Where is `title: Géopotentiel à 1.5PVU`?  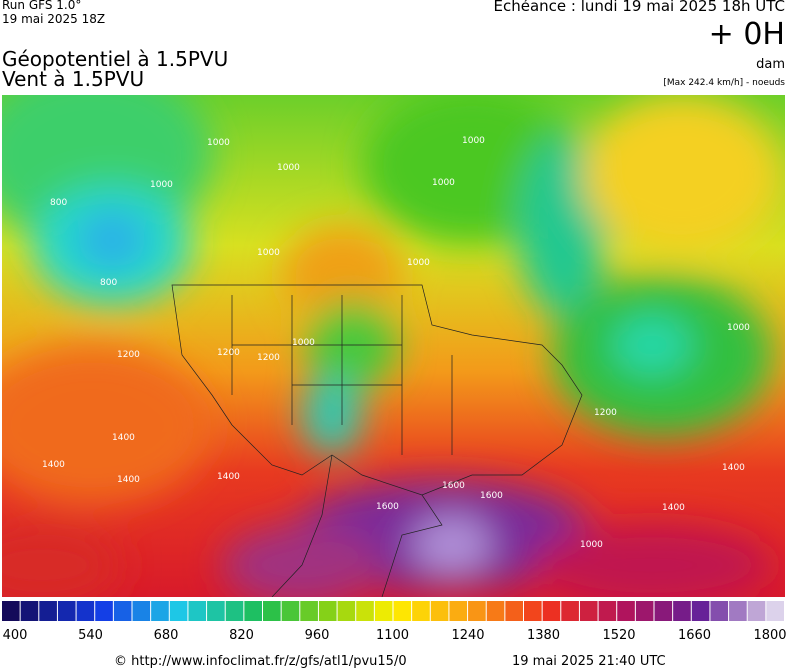 title: Géopotentiel à 1.5PVU is located at coordinates (115, 59).